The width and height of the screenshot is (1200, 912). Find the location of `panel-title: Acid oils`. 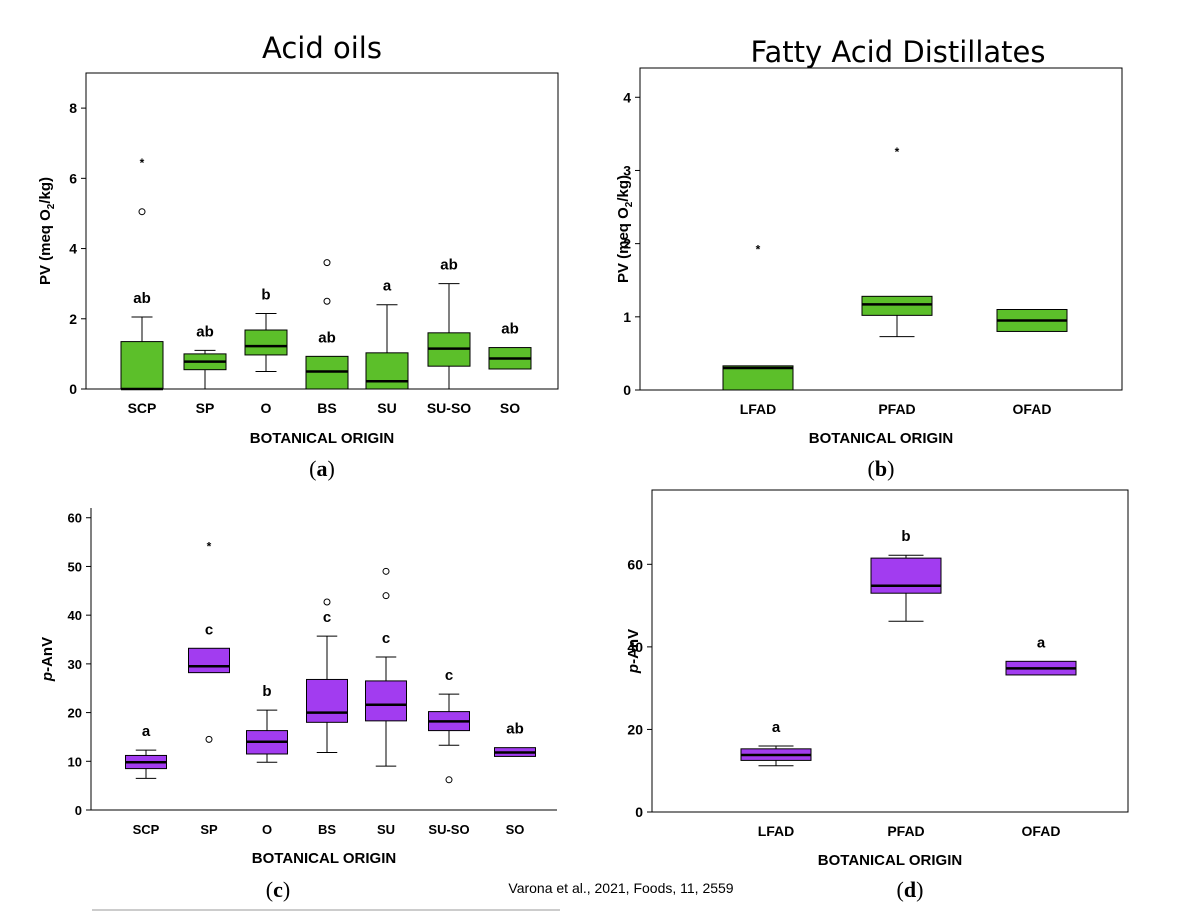

panel-title: Acid oils is located at coordinates (322, 48).